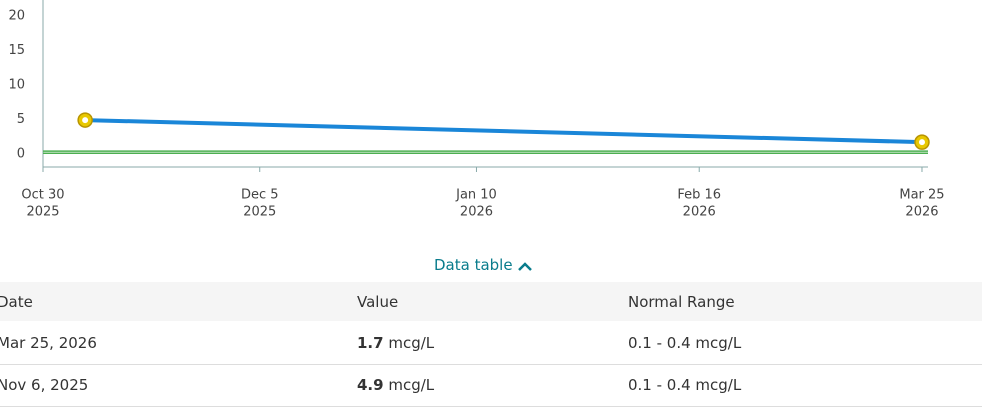  I want to click on value-cell: 1.7 mcg/L, so click(395, 343).